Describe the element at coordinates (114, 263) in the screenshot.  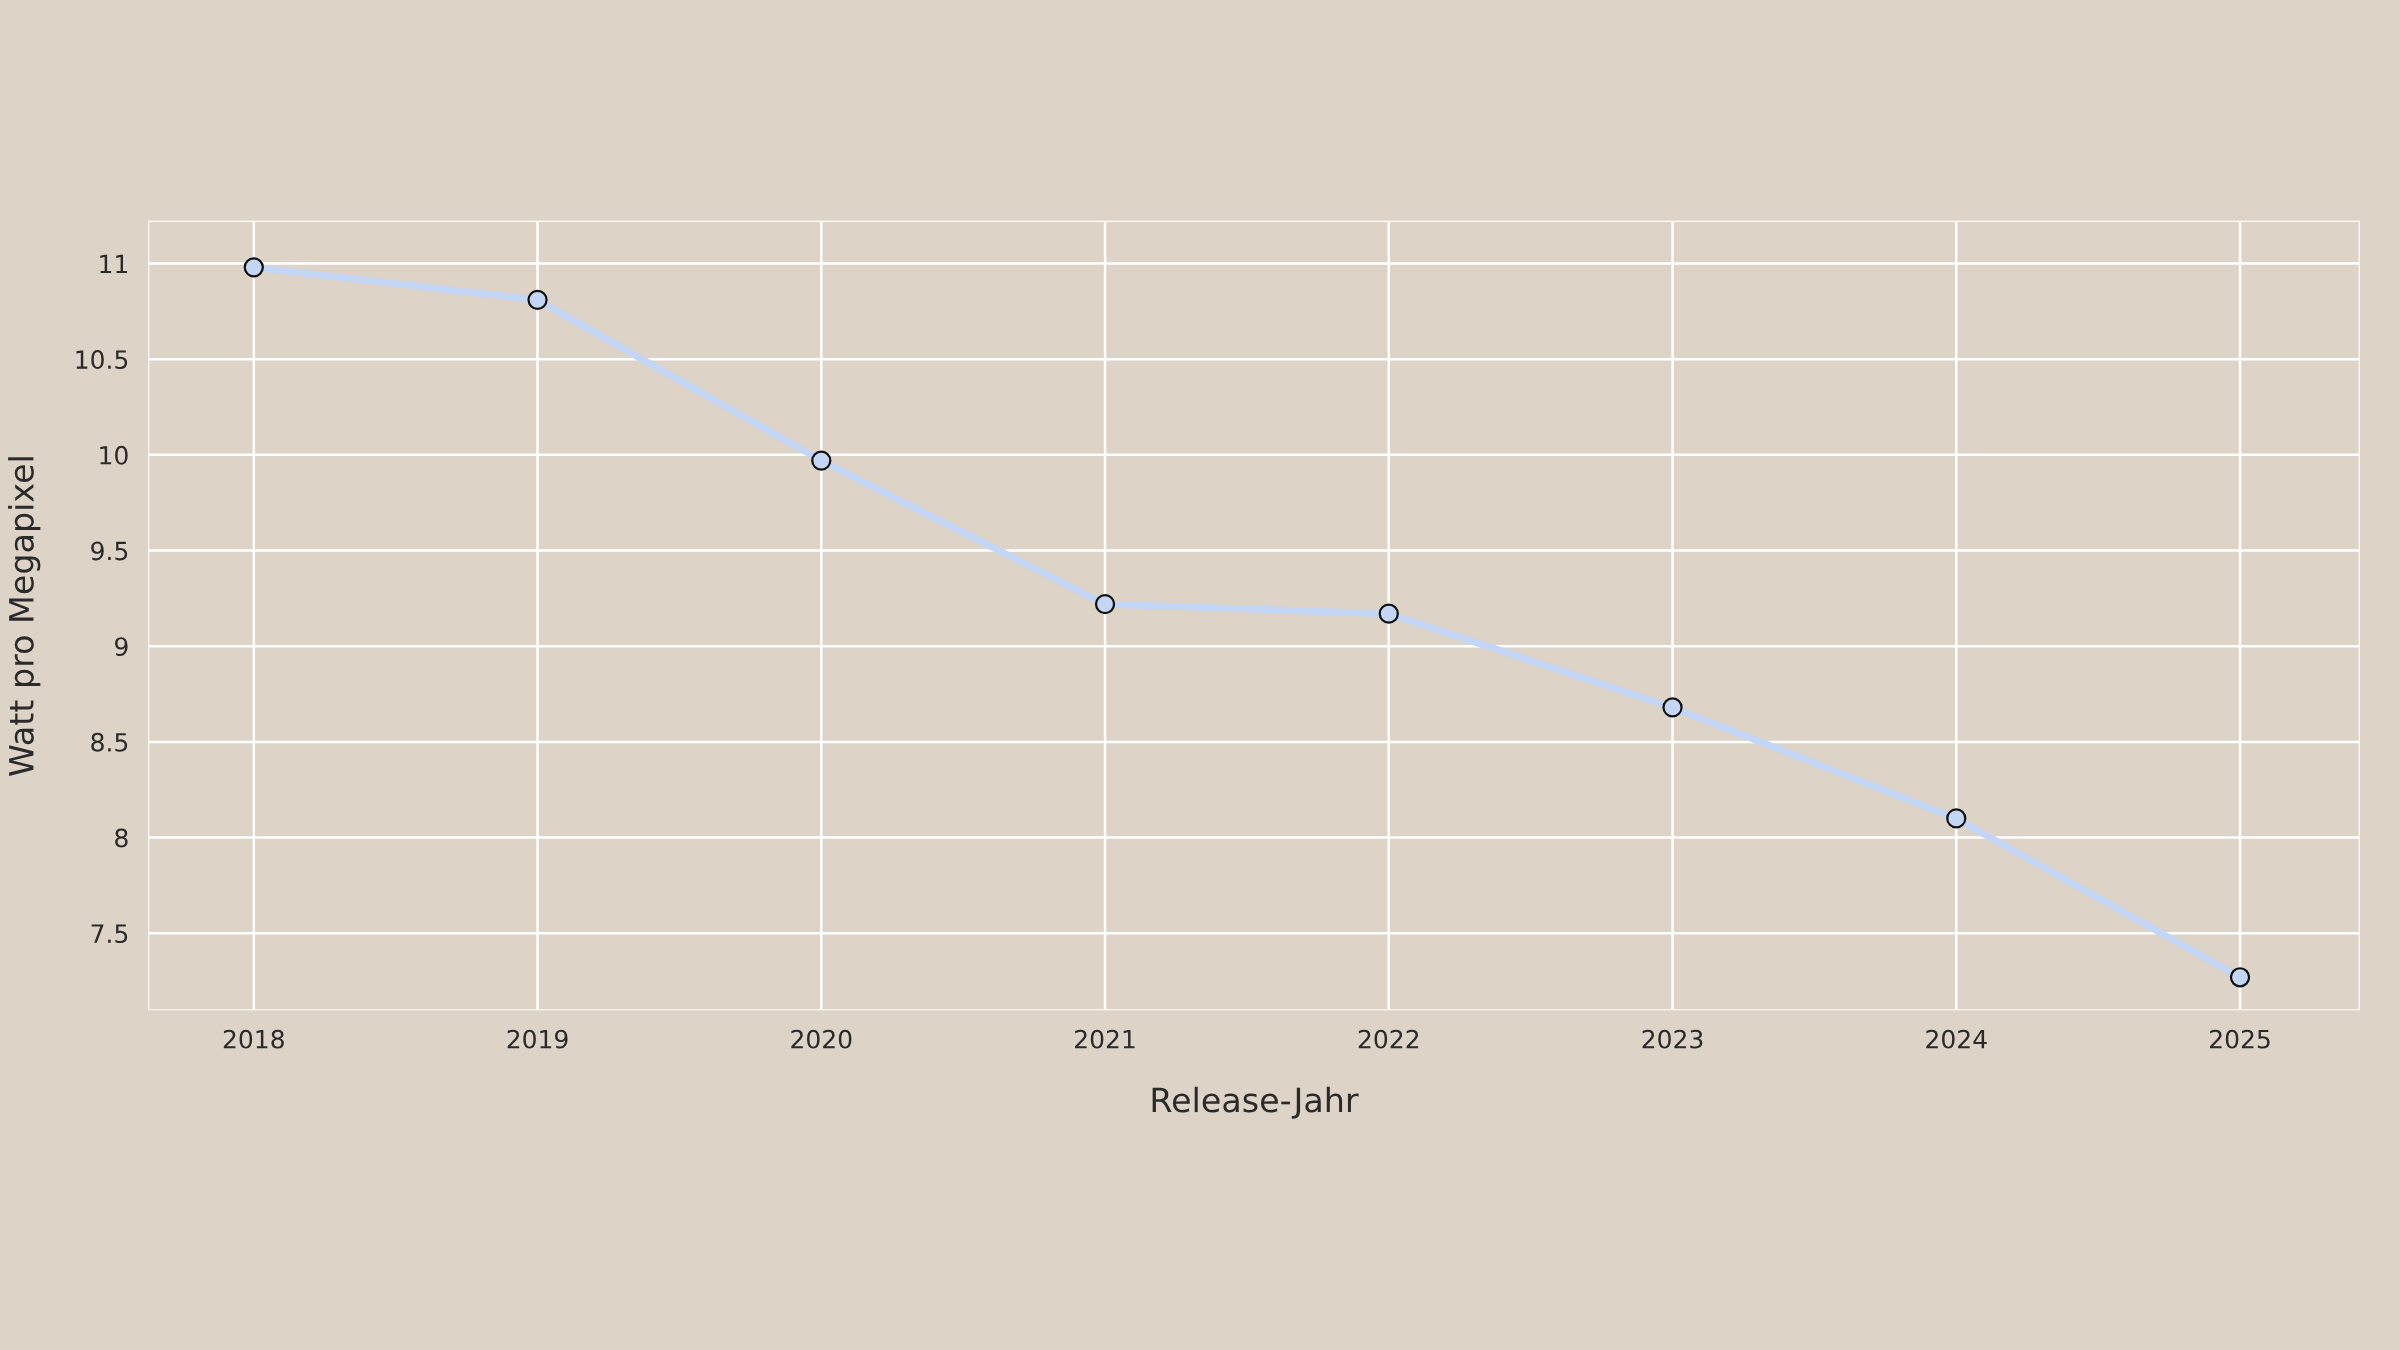
I see `y-tick-label: 11` at that location.